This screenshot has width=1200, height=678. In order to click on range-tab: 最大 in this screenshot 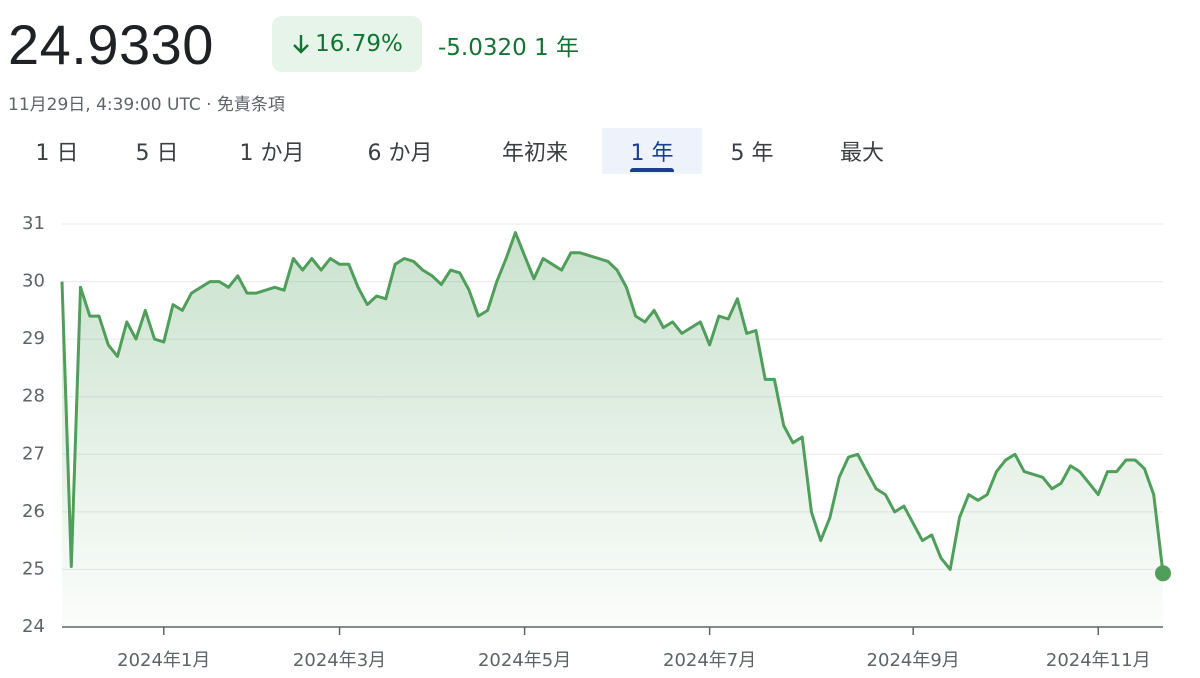, I will do `click(861, 153)`.